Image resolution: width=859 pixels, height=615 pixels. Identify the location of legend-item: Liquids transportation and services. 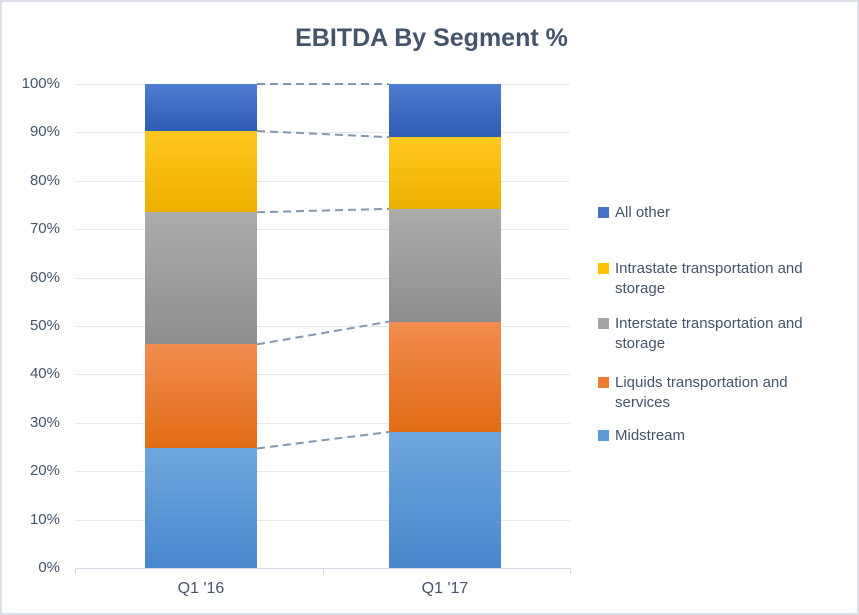
(720, 393).